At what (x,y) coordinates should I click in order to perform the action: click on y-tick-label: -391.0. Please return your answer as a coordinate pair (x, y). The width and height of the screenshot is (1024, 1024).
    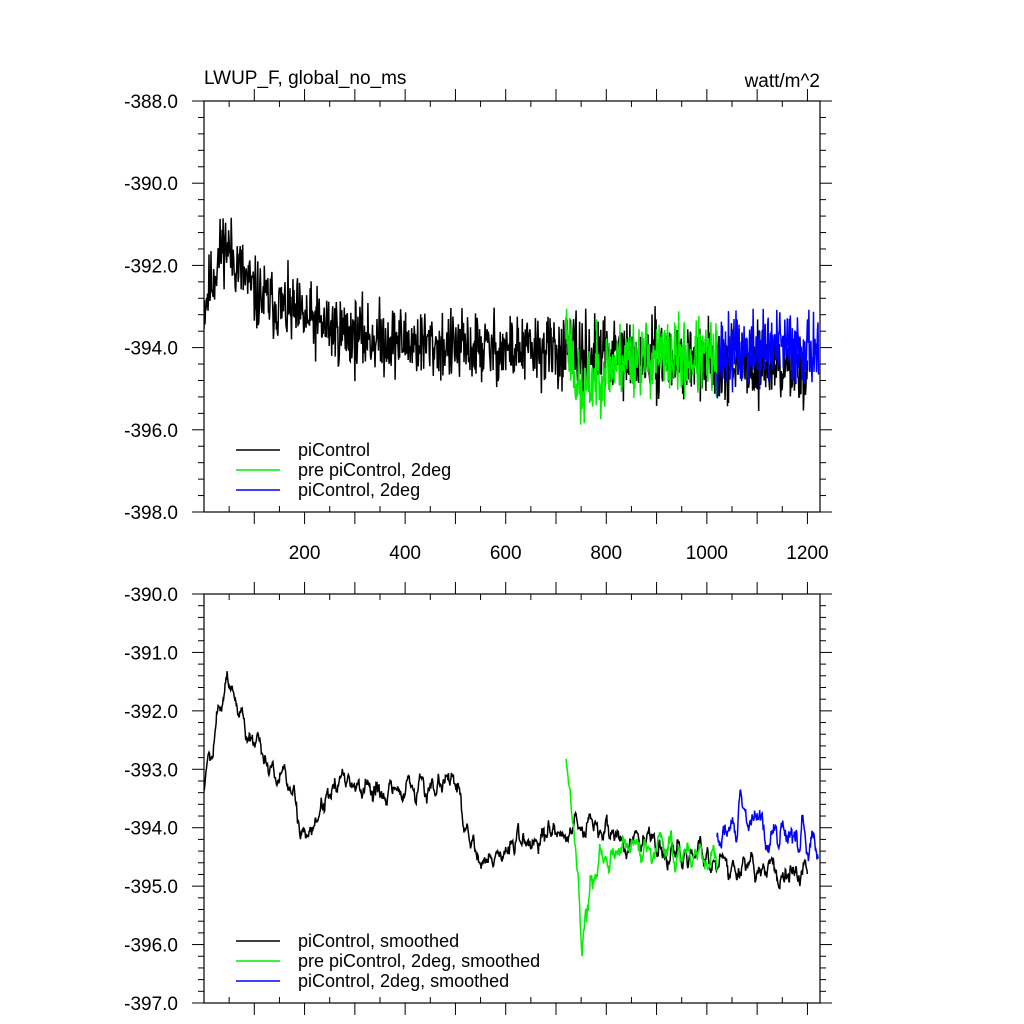
    Looking at the image, I should click on (151, 653).